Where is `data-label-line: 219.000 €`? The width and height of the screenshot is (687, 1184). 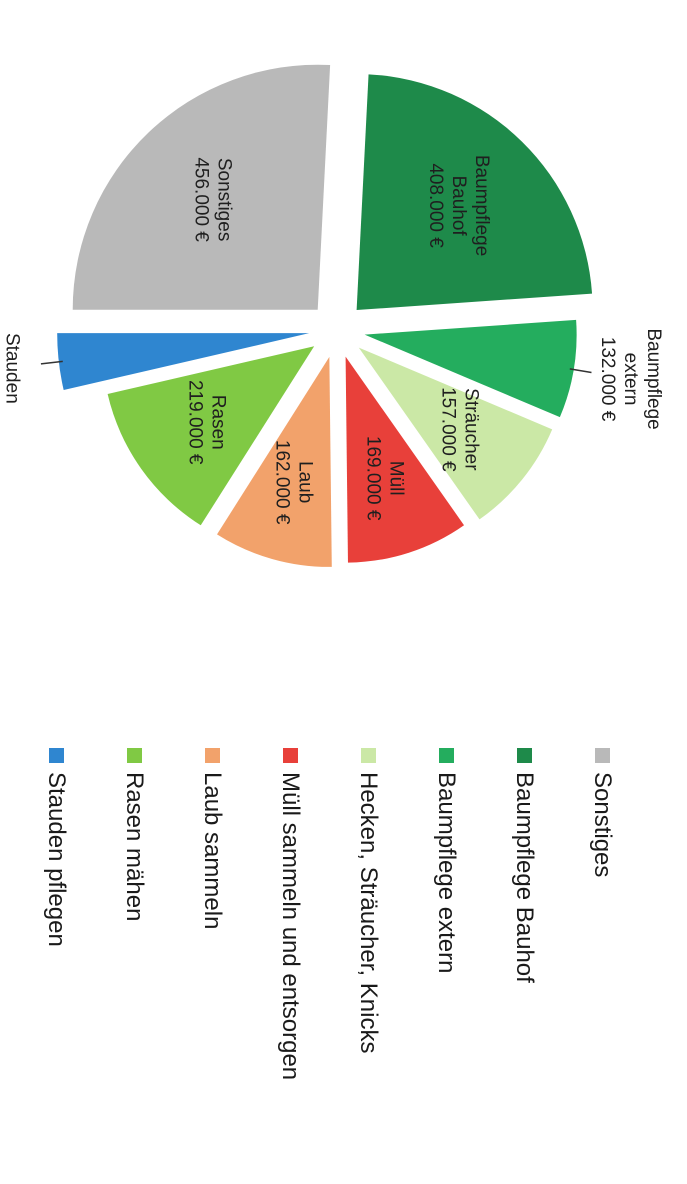 data-label-line: 219.000 € is located at coordinates (194, 422).